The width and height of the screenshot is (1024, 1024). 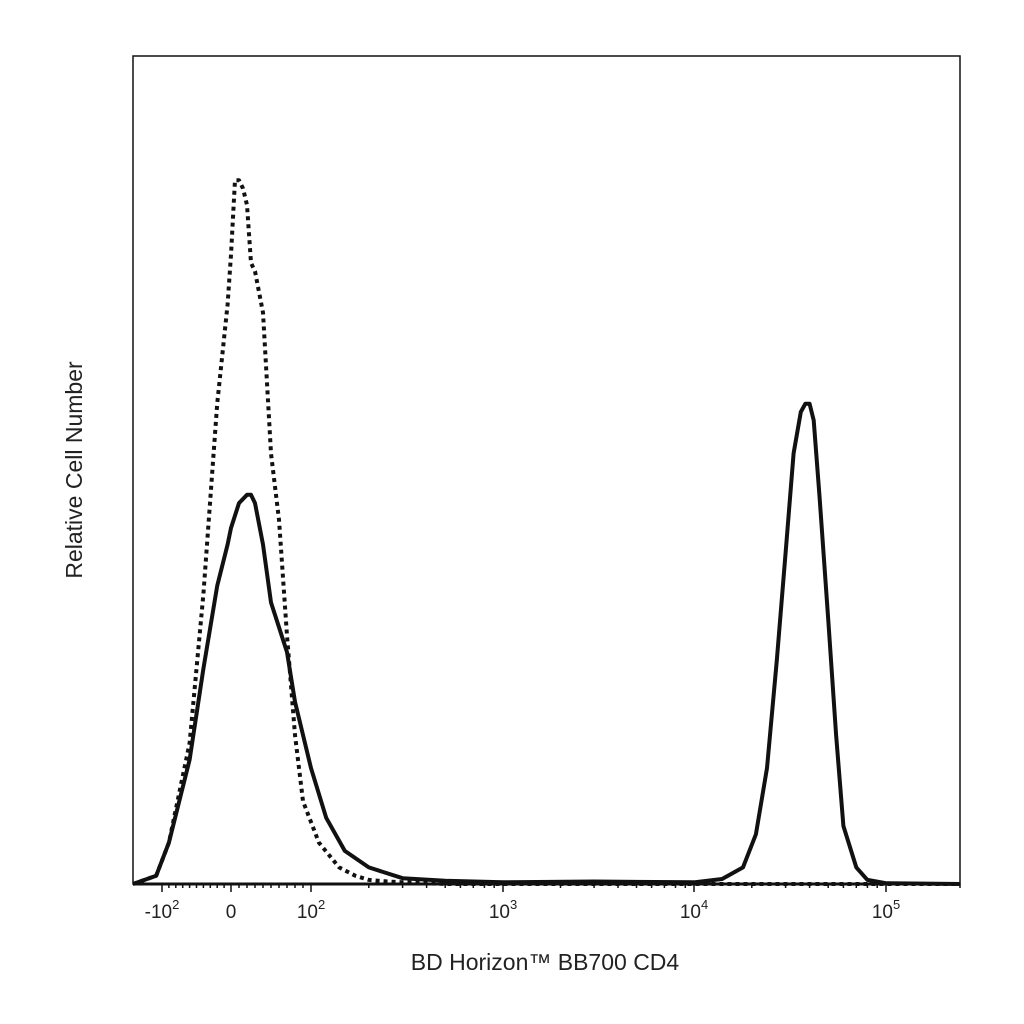 What do you see at coordinates (231, 912) in the screenshot?
I see `x-tick-label: 0` at bounding box center [231, 912].